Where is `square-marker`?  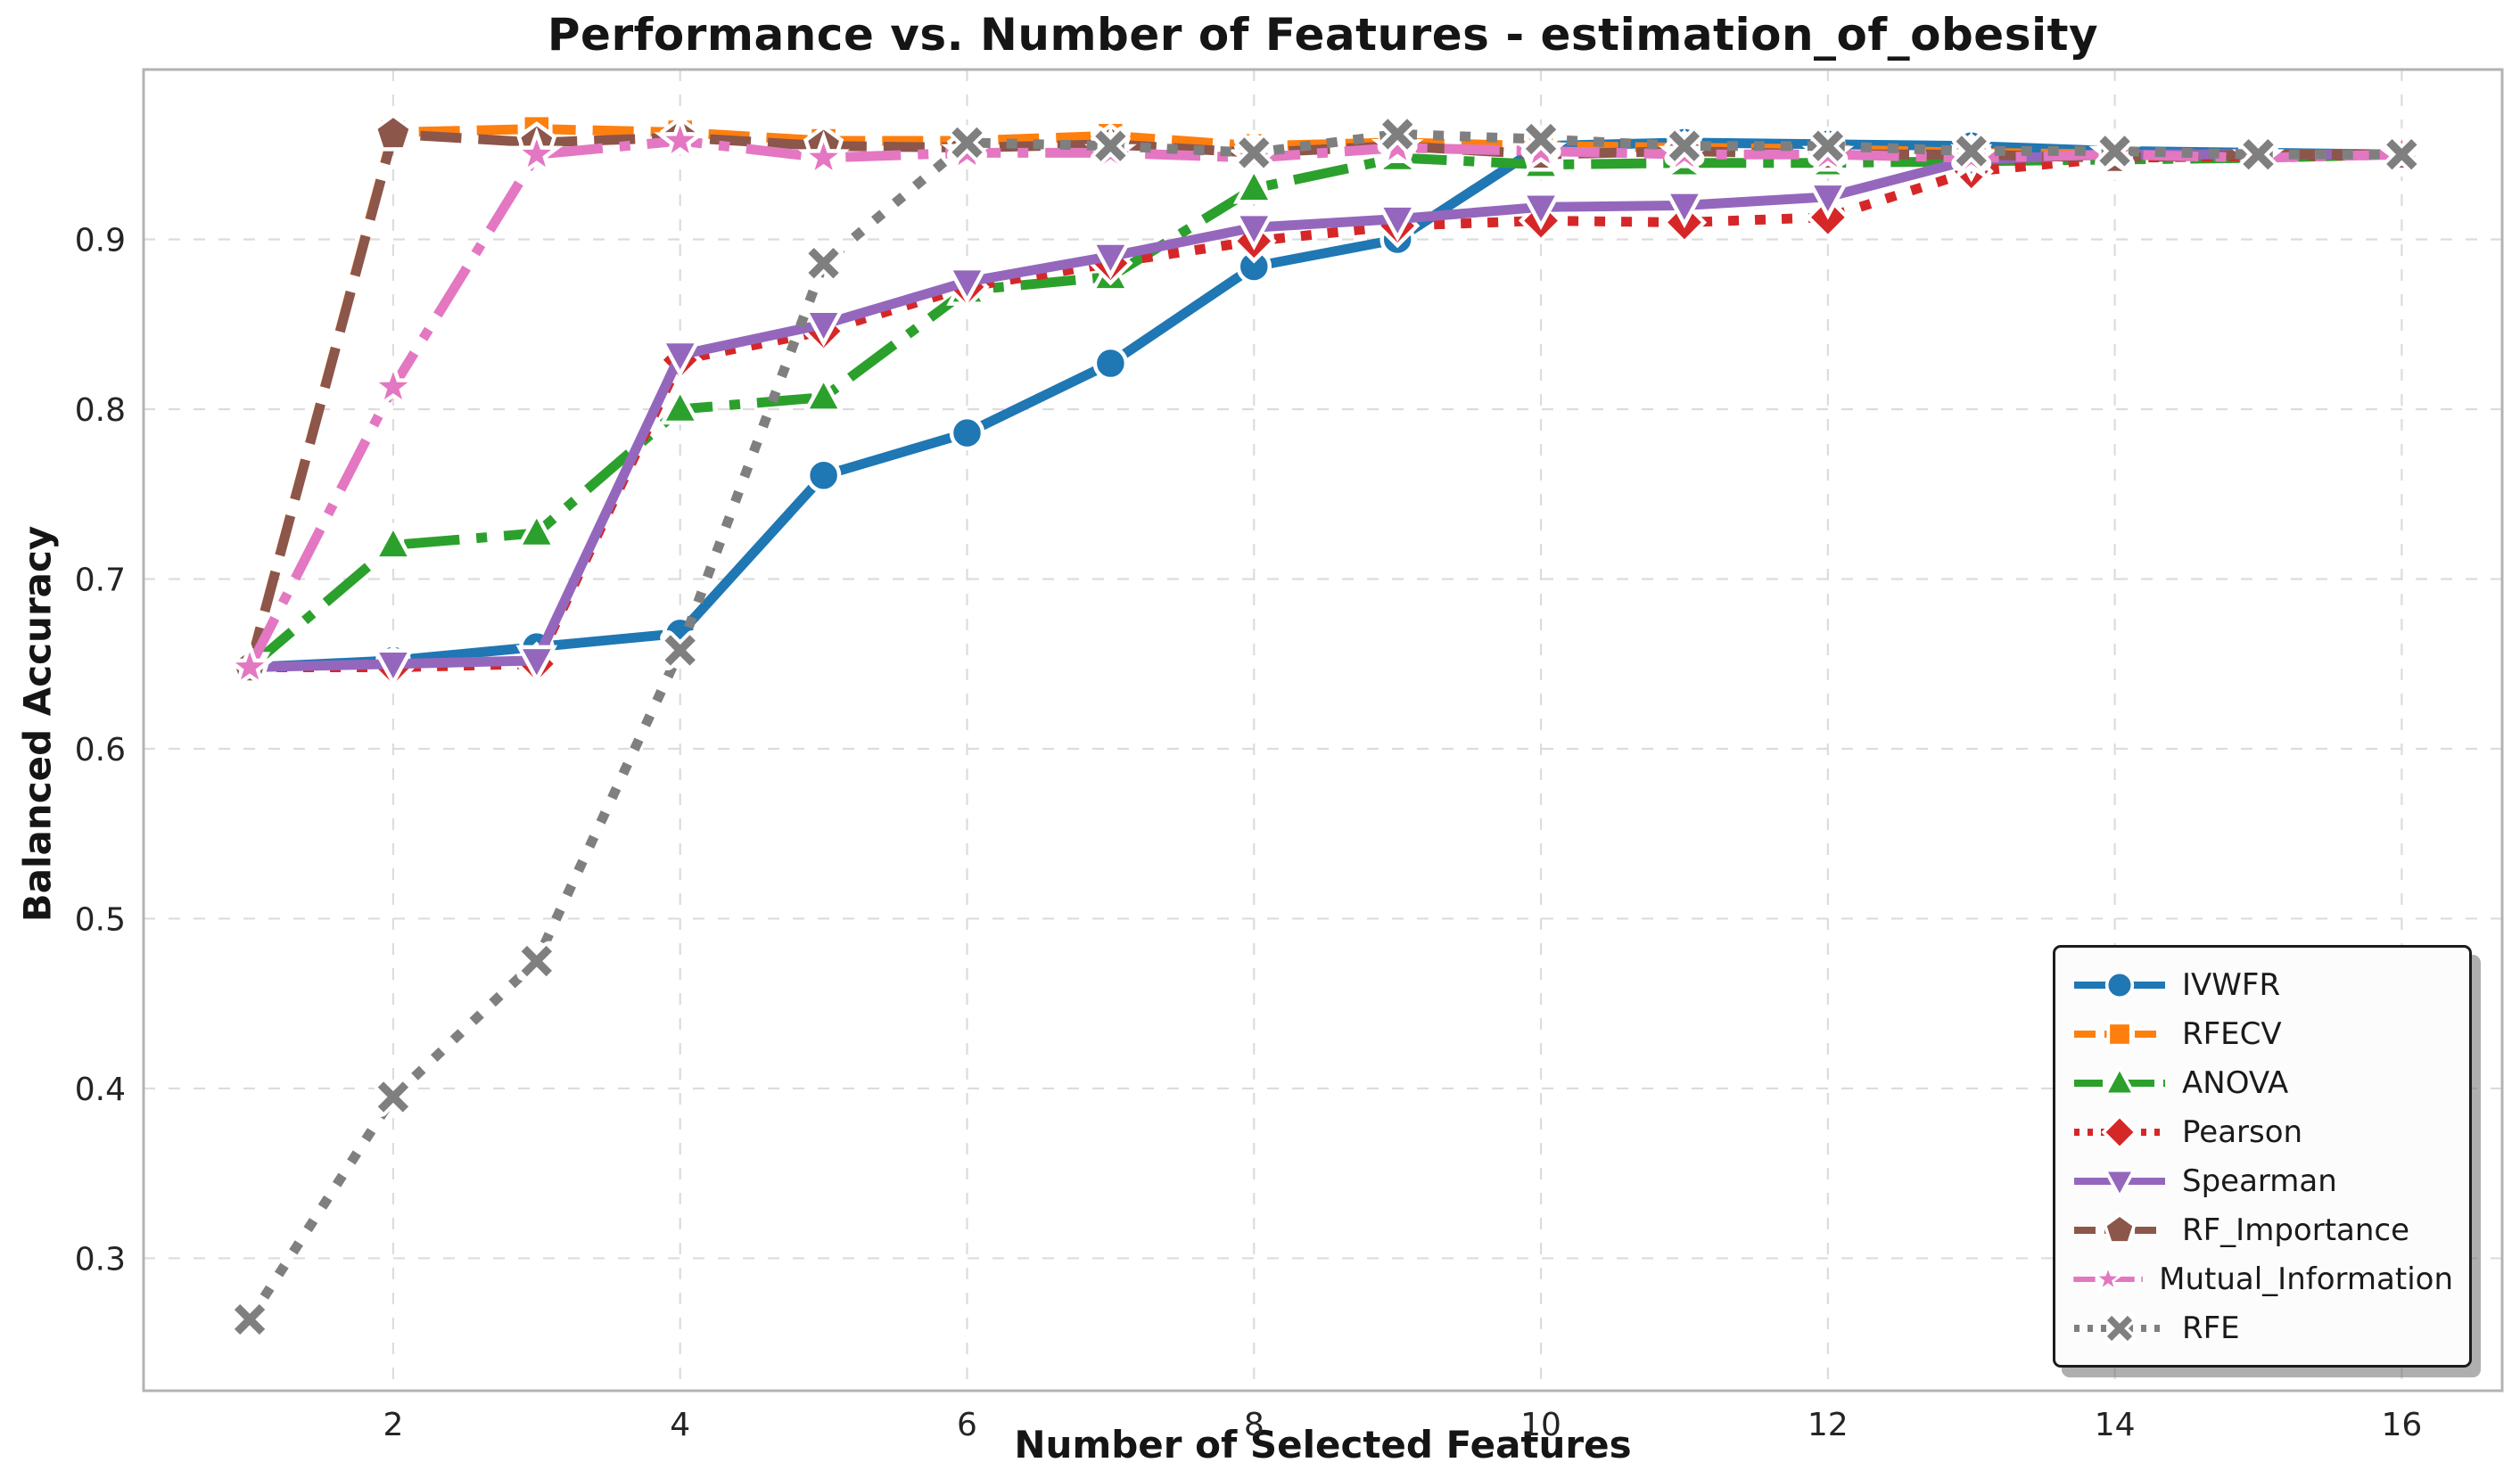 square-marker is located at coordinates (2119, 1034).